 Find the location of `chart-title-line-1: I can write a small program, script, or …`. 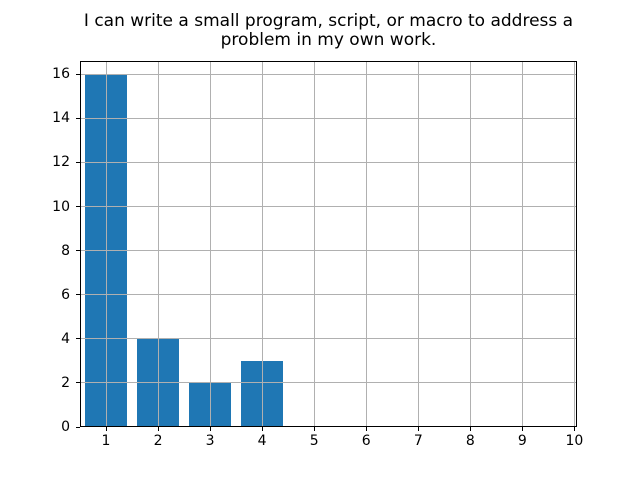

chart-title-line-1: I can write a small program, script, or … is located at coordinates (328, 21).